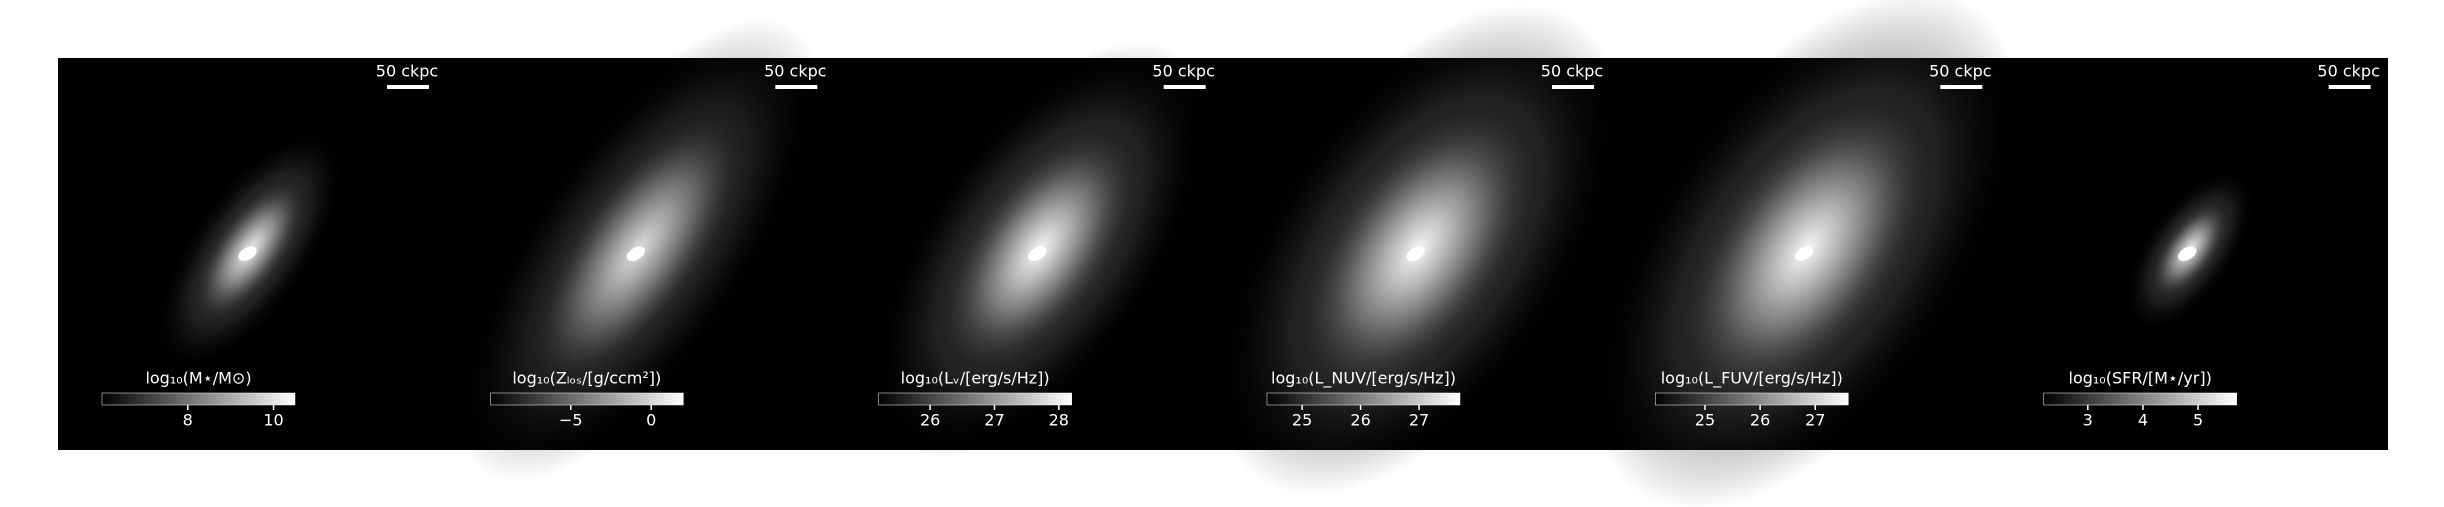 The width and height of the screenshot is (2444, 507). I want to click on panel: 50 ckpc log₁₀(M⋆/M⊙) 8 10, so click(269, 246).